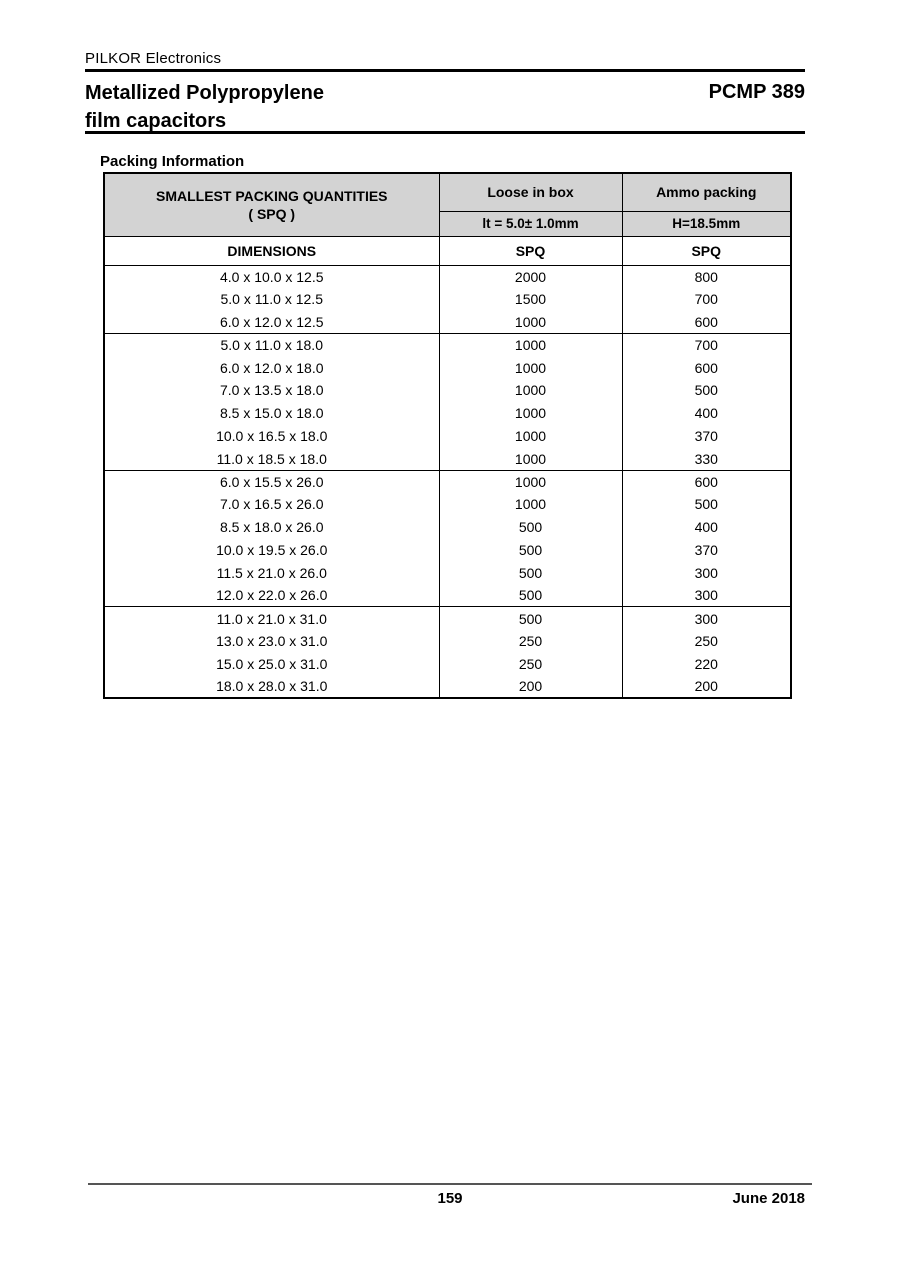 The image size is (900, 1274). Describe the element at coordinates (271, 618) in the screenshot. I see `dimensions-cell: 11.0 x 21.0 x 31.0` at that location.